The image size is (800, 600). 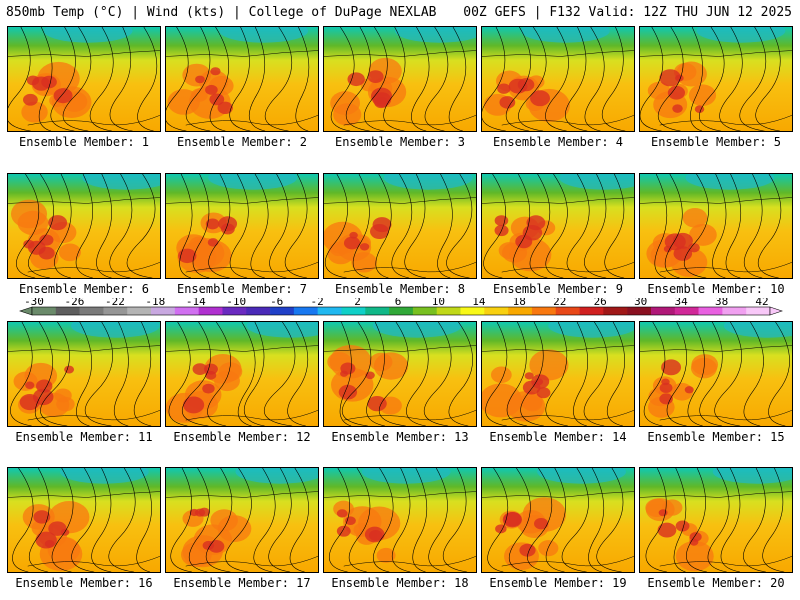 What do you see at coordinates (155, 303) in the screenshot?
I see `colorbar-tick-label: -18` at bounding box center [155, 303].